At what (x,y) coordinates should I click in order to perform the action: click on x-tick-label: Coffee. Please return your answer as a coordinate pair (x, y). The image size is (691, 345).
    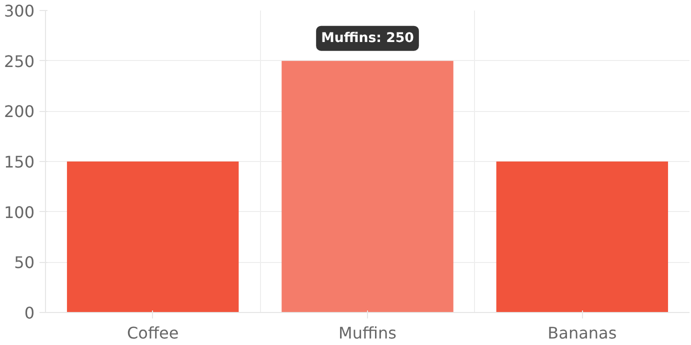
    Looking at the image, I should click on (152, 333).